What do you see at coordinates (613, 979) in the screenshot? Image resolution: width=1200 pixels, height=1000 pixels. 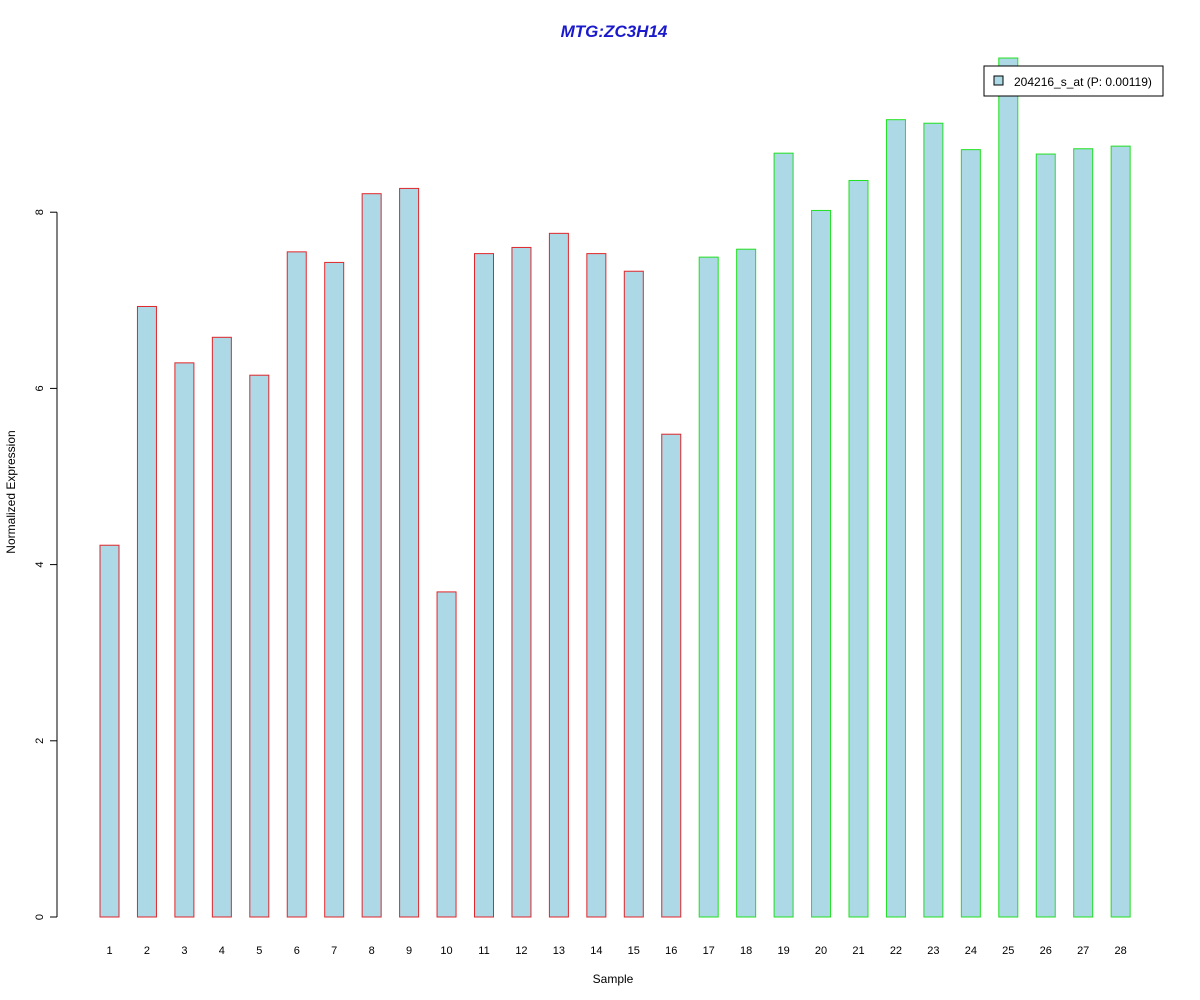 I see `x-axis-label: Sample` at bounding box center [613, 979].